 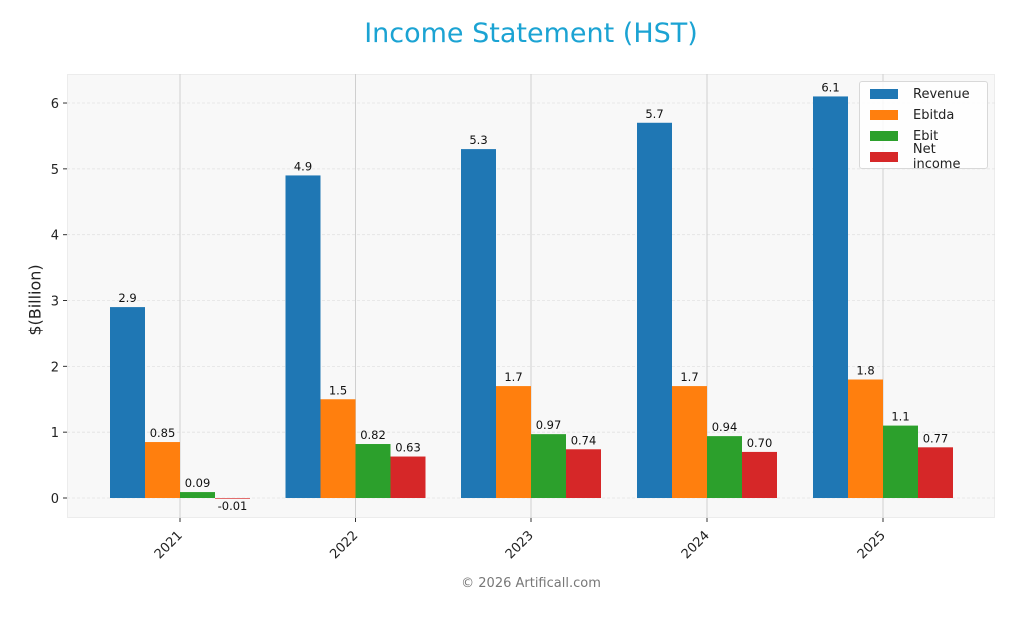 I want to click on bar-value-label: -0.01, so click(x=233, y=506).